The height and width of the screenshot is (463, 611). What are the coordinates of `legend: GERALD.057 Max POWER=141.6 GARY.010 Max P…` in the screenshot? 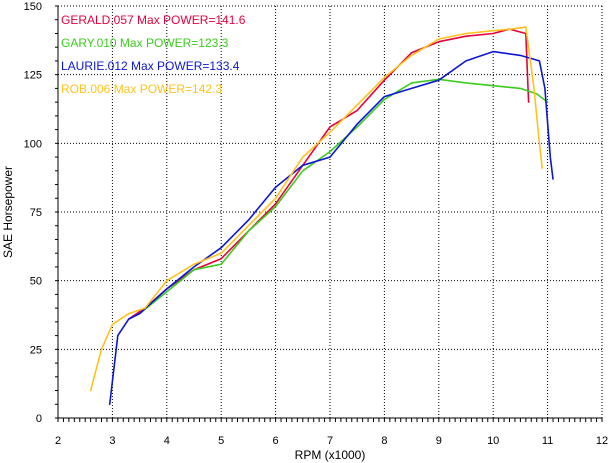 It's located at (153, 54).